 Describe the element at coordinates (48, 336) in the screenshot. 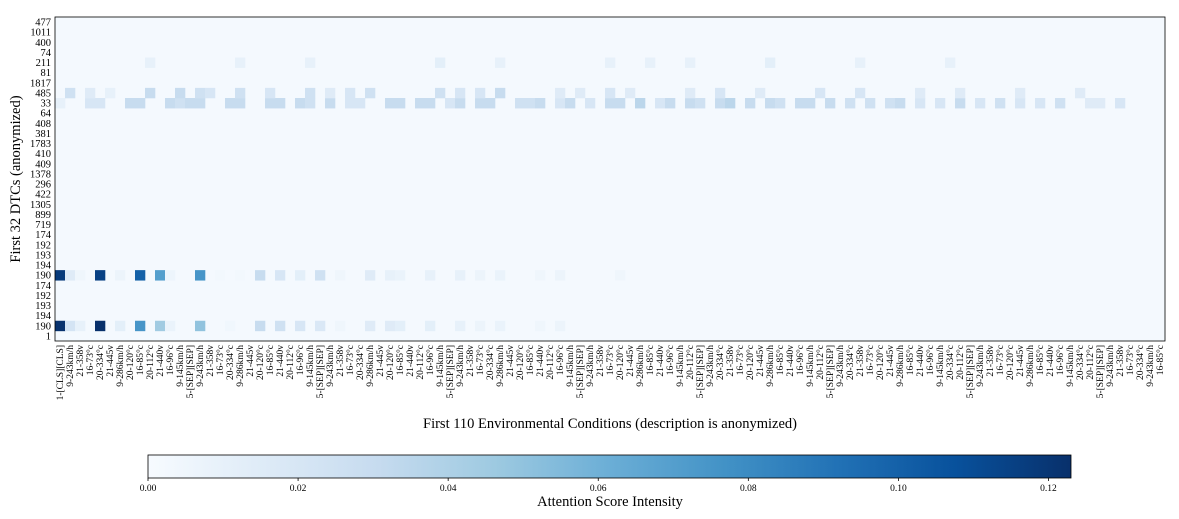

I see `y-tick-label: 1` at that location.